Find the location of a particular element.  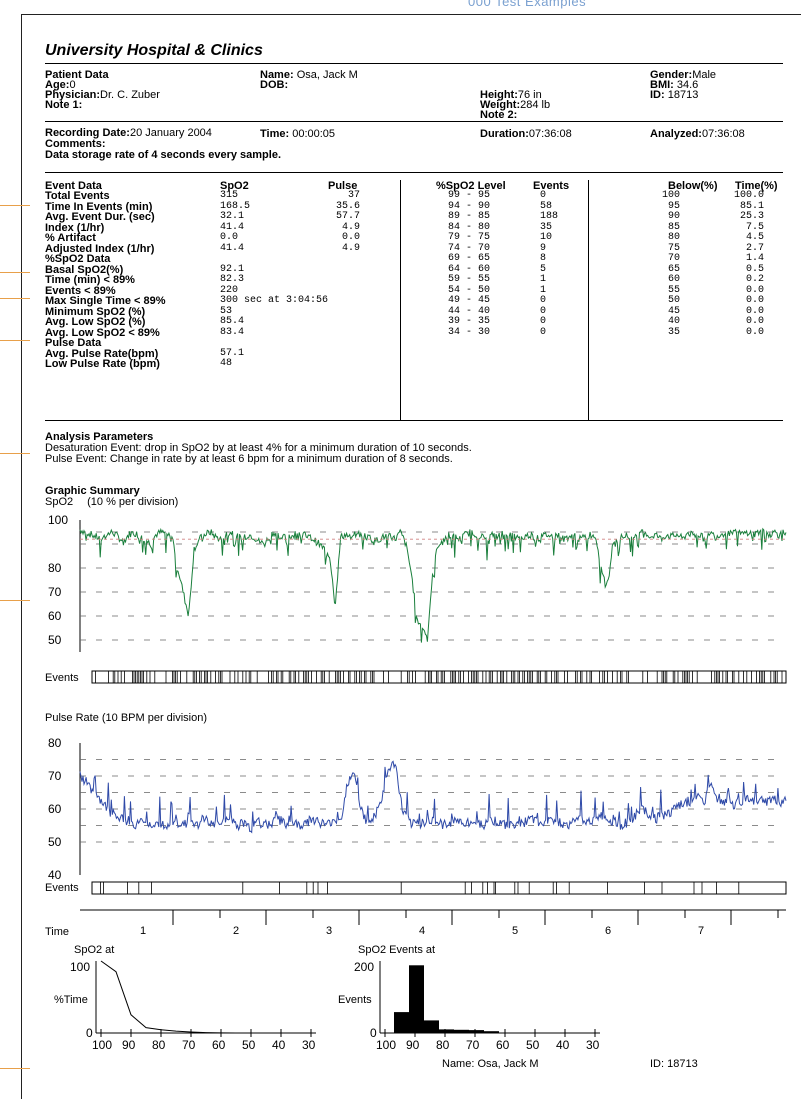

below-row-pct: 85 is located at coordinates (673, 227).